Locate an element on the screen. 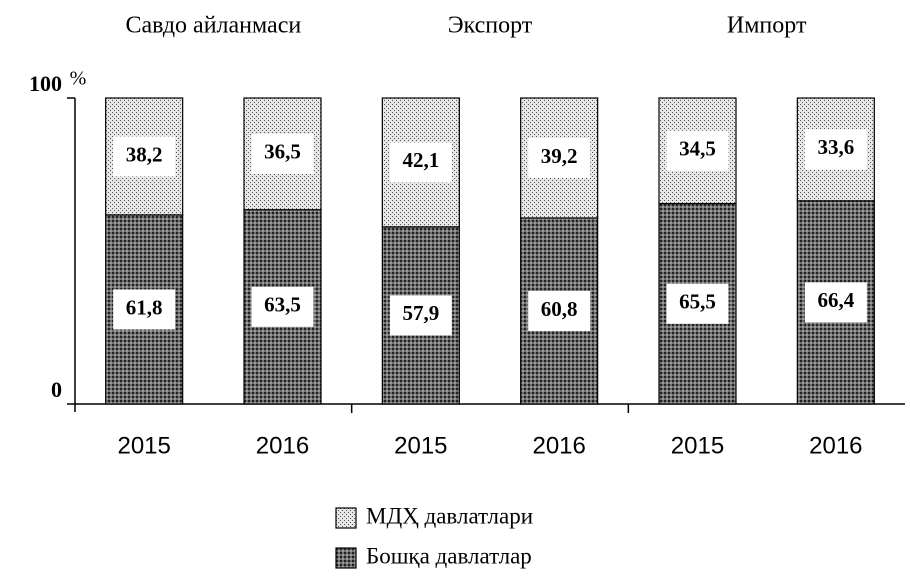 This screenshot has width=910, height=585. value-label: 61,8 is located at coordinates (144, 307).